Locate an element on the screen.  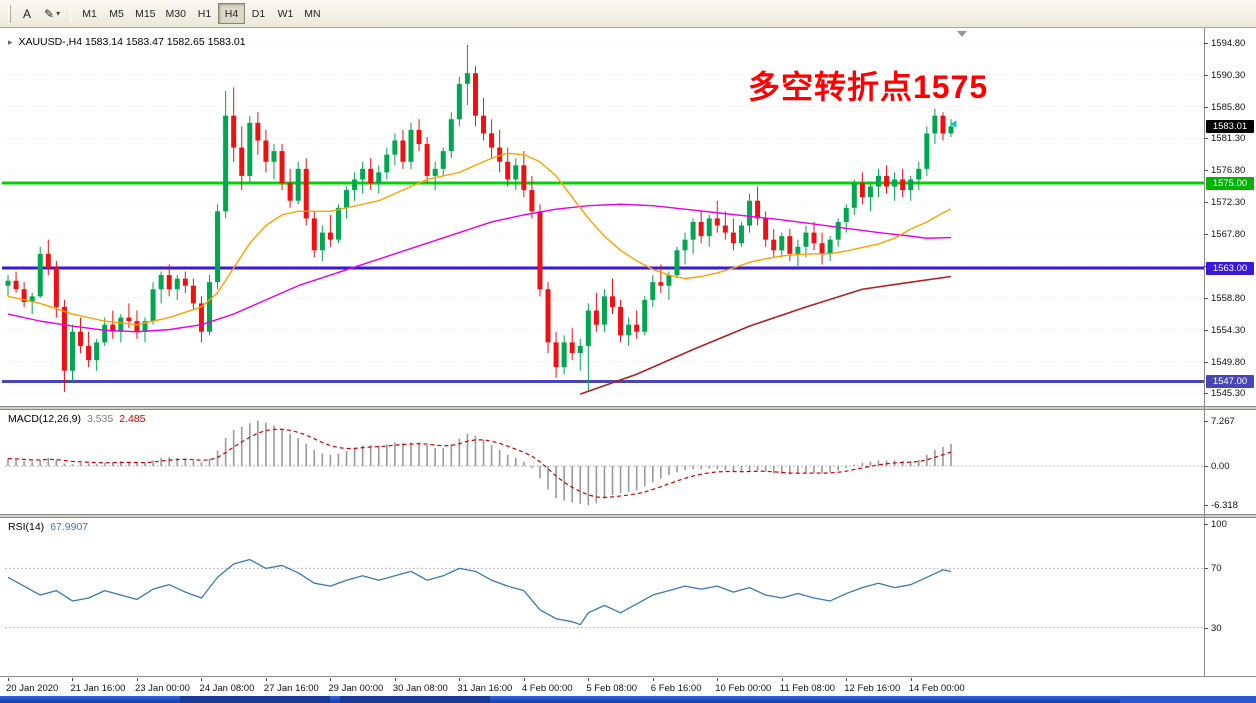
timeframe-m1-button: M1 is located at coordinates (89, 13).